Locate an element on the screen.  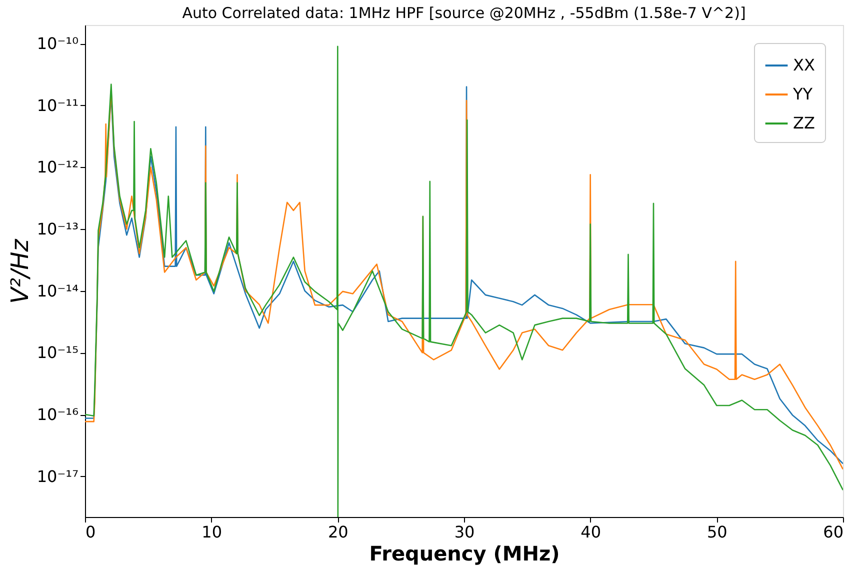
y-tick-label: 10⁻¹⁶ is located at coordinates (57, 414).